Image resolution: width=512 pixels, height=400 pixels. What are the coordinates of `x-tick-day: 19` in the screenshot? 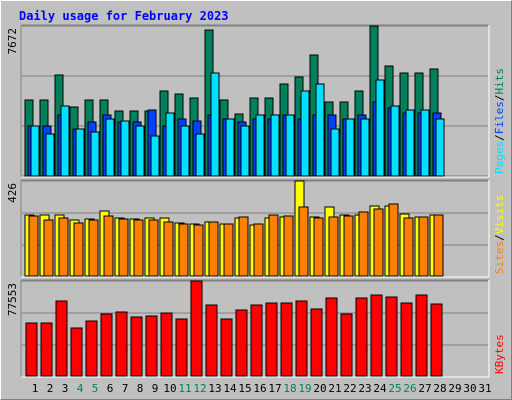 It's located at (304, 388).